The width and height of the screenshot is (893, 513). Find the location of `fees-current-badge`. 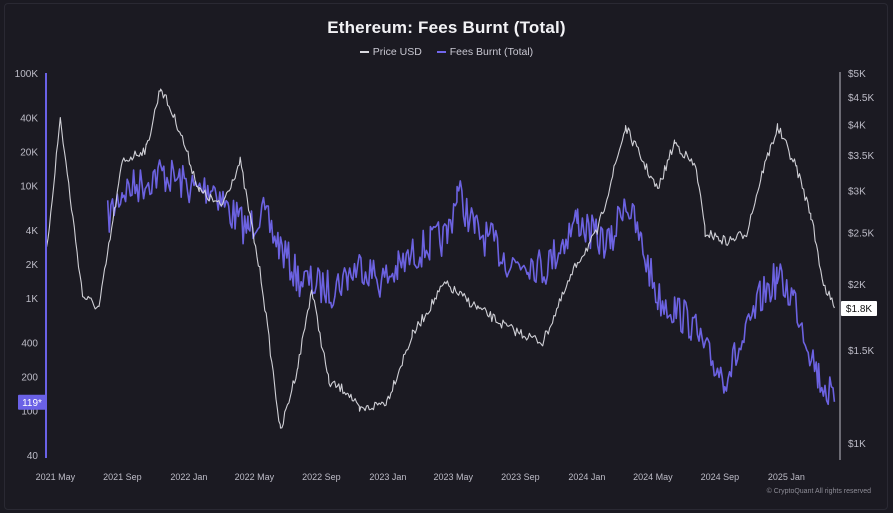

fees-current-badge is located at coordinates (32, 402).